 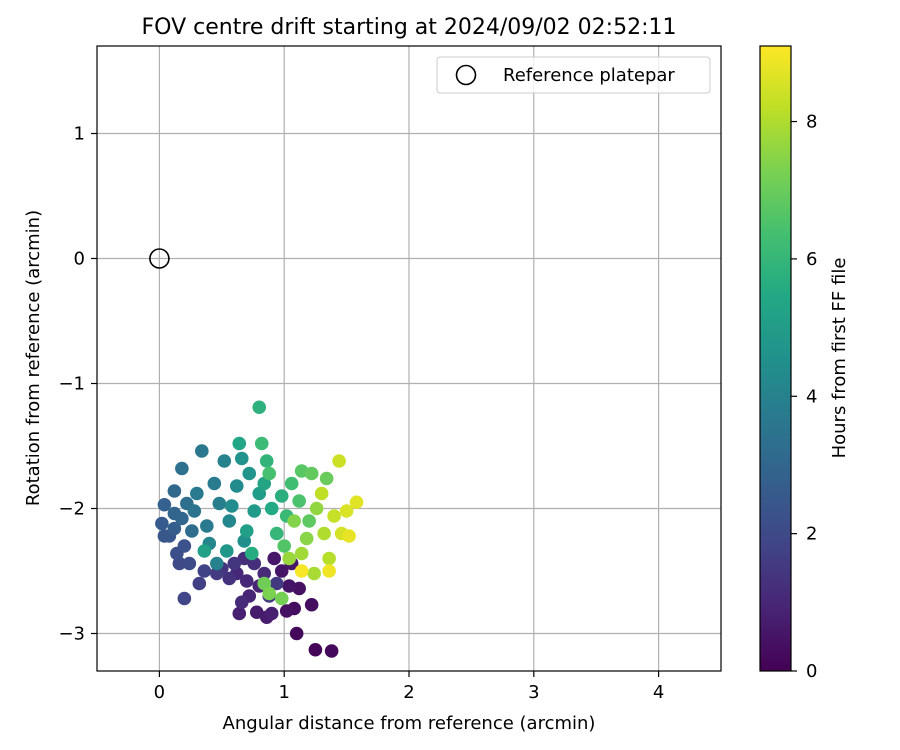 I want to click on y-tick-label: −2, so click(x=71, y=509).